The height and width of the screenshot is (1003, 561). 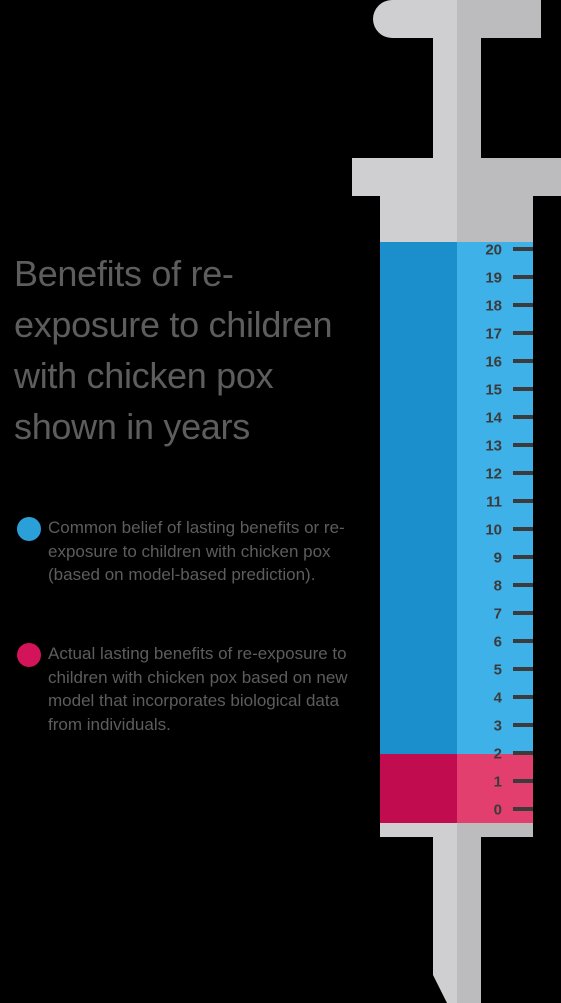 I want to click on legend-swatch-blue, so click(x=29, y=529).